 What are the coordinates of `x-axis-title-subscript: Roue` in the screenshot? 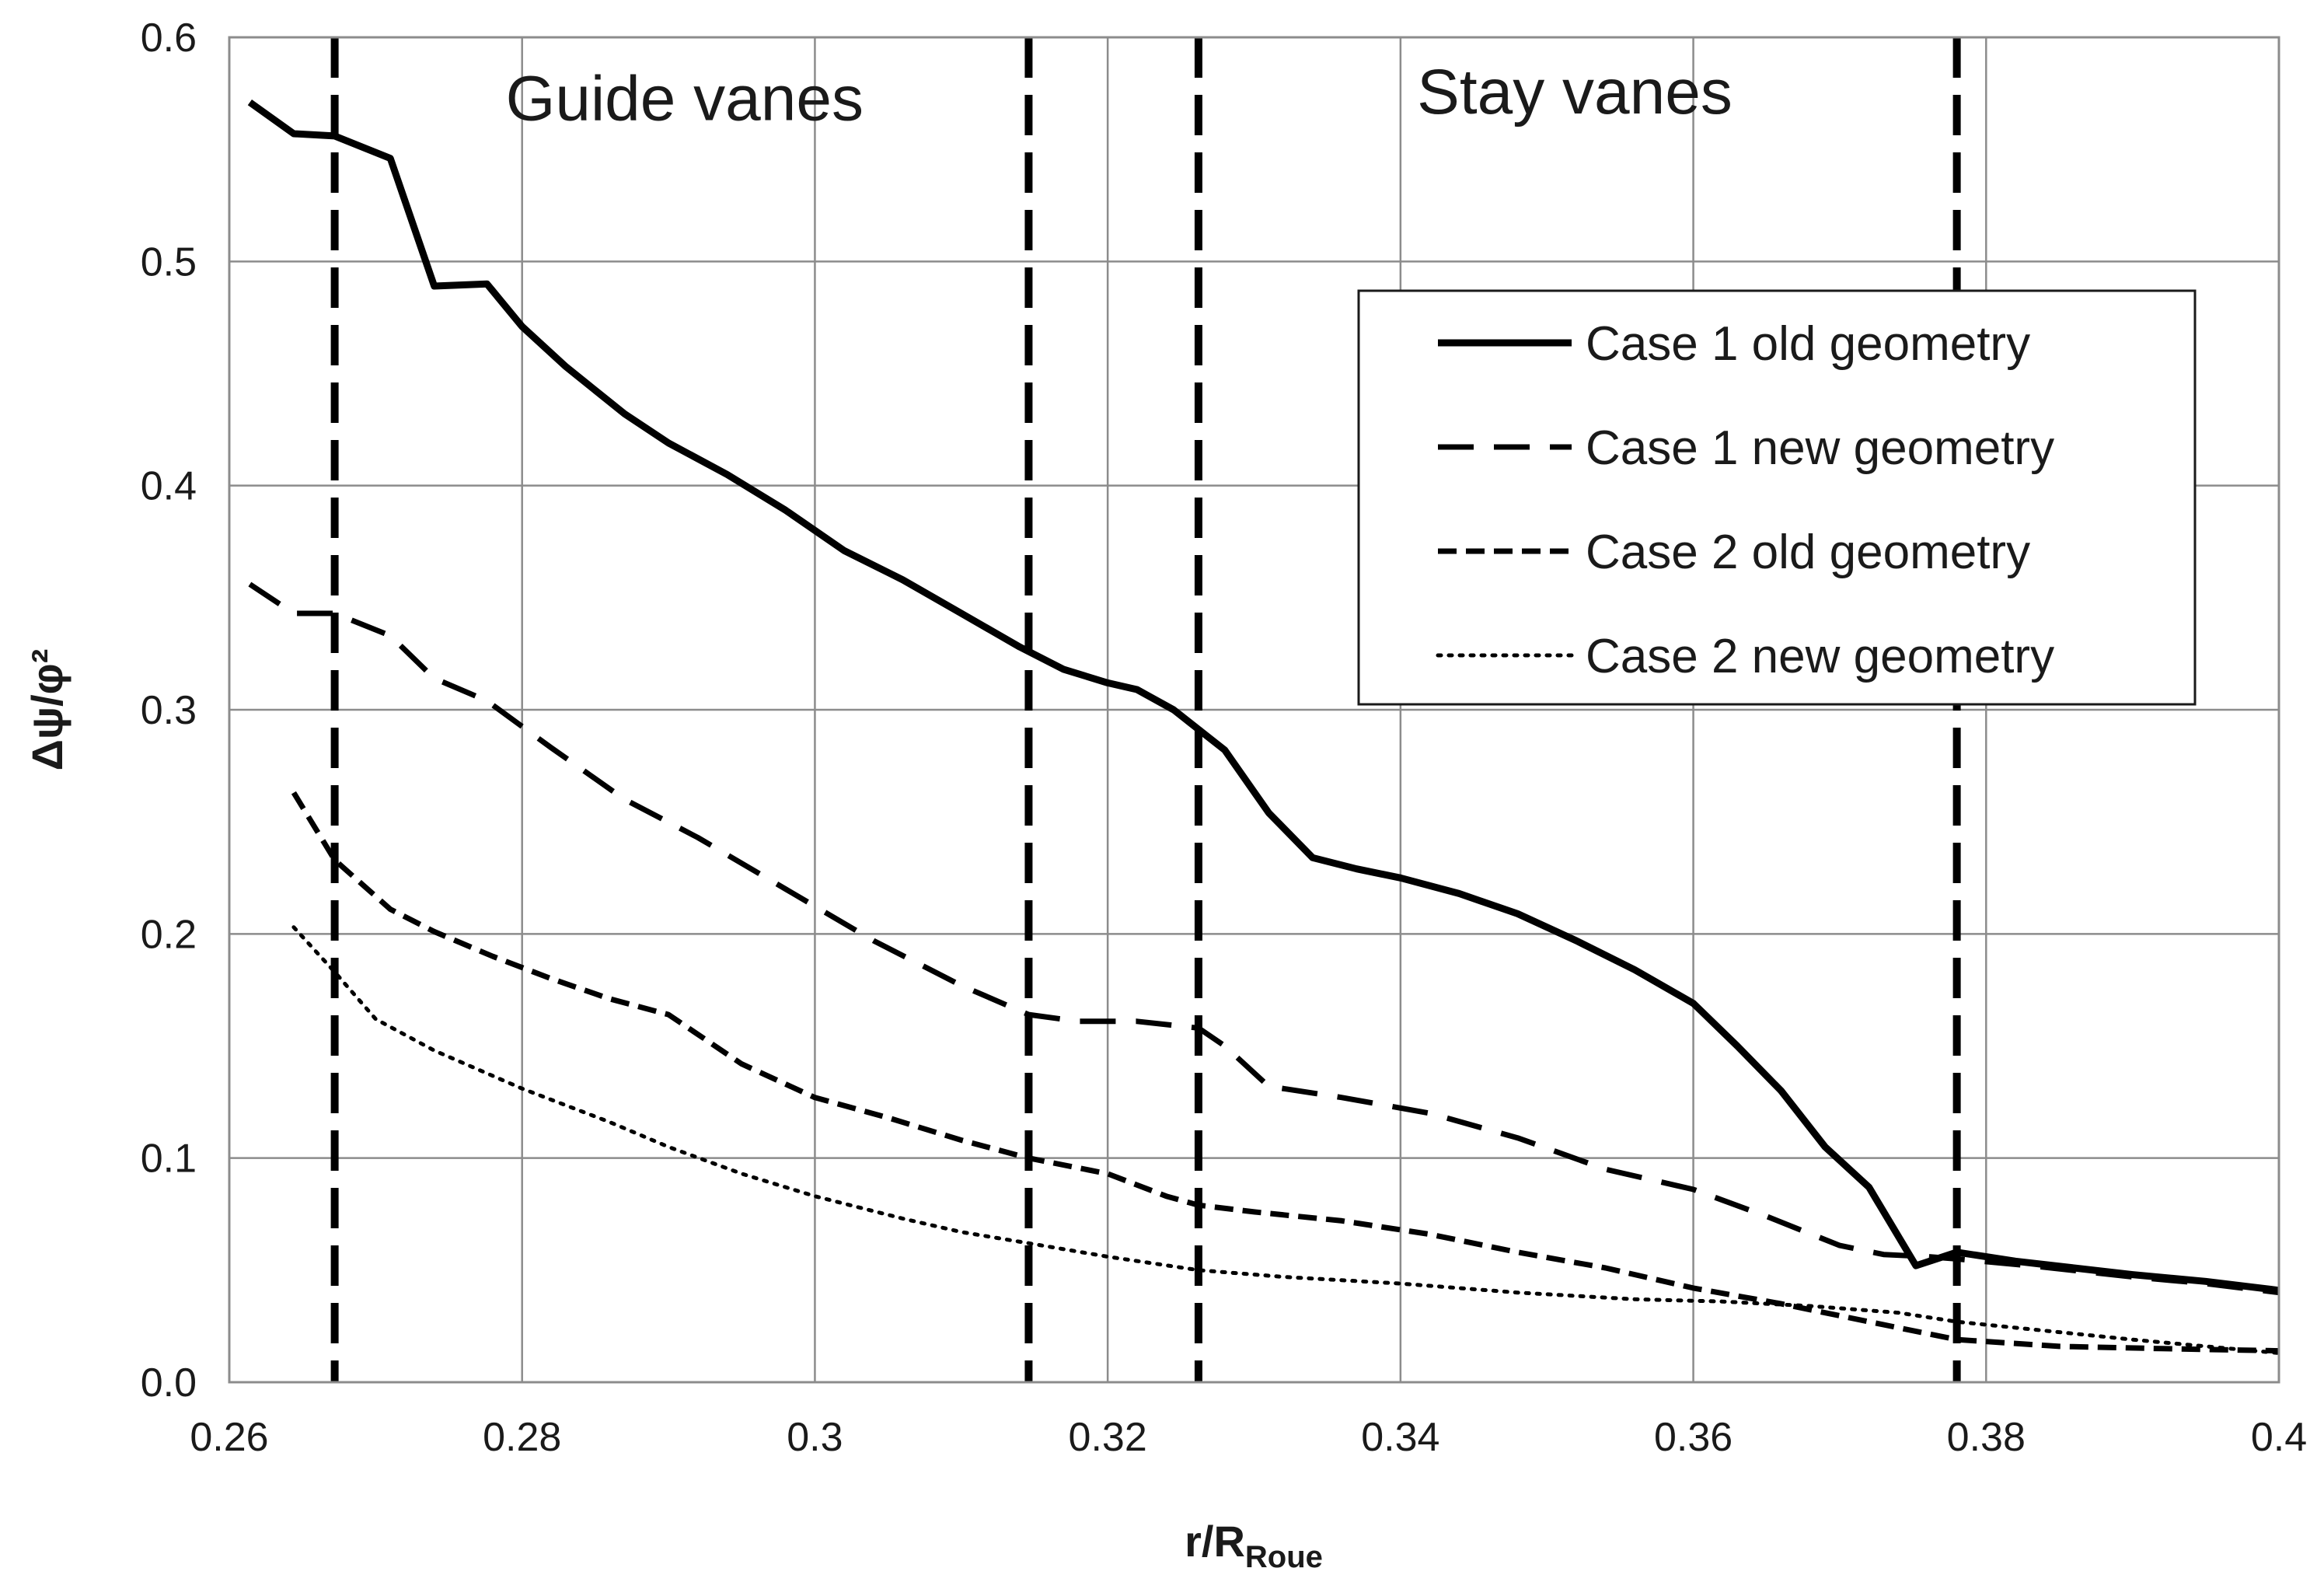 It's located at (1284, 1557).